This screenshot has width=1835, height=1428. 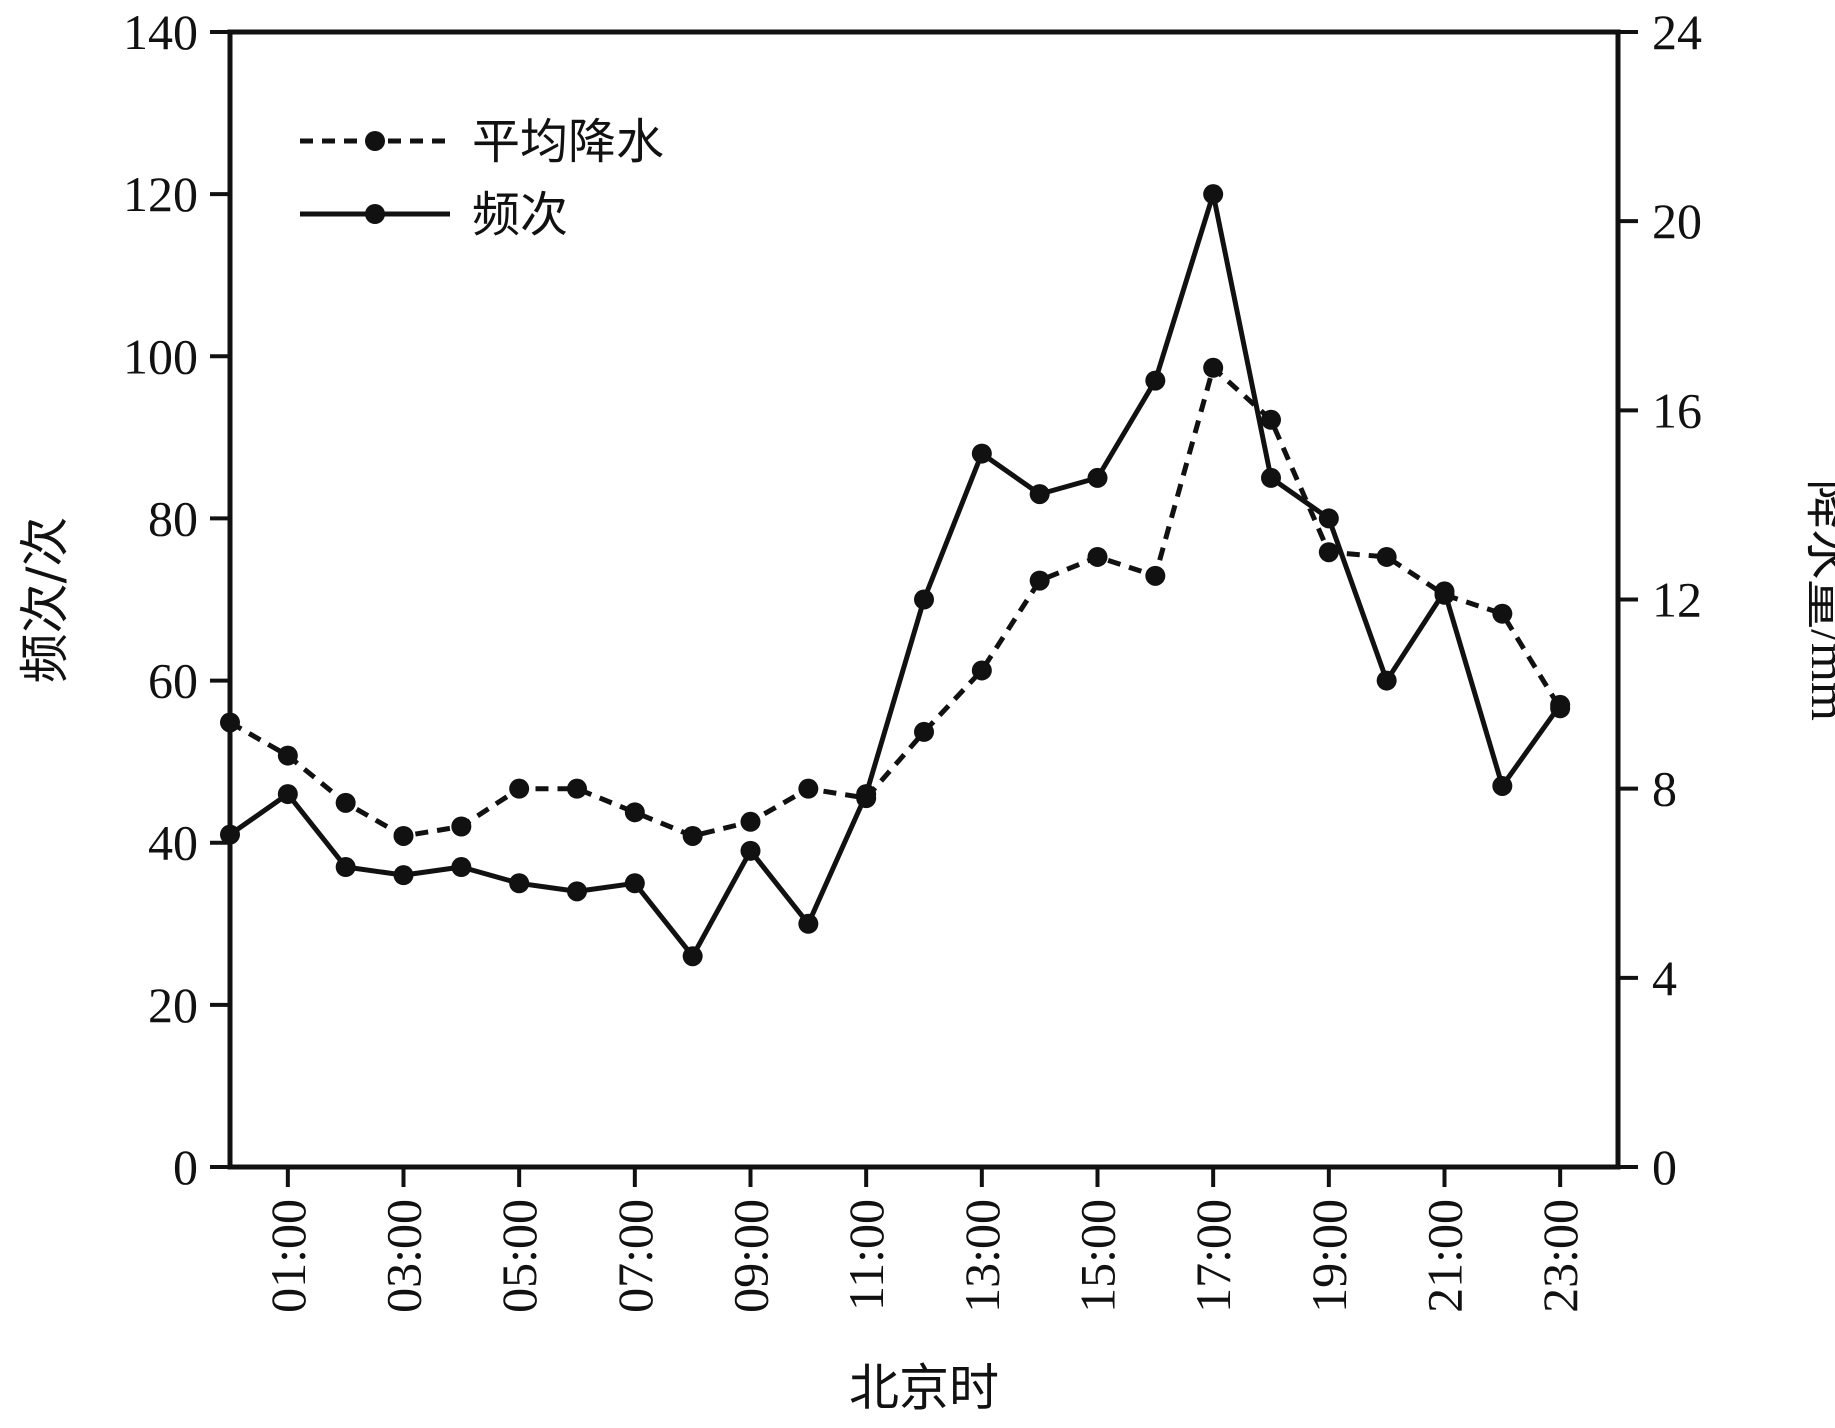 I want to click on x-tick-label: 09:00, so click(x=751, y=1256).